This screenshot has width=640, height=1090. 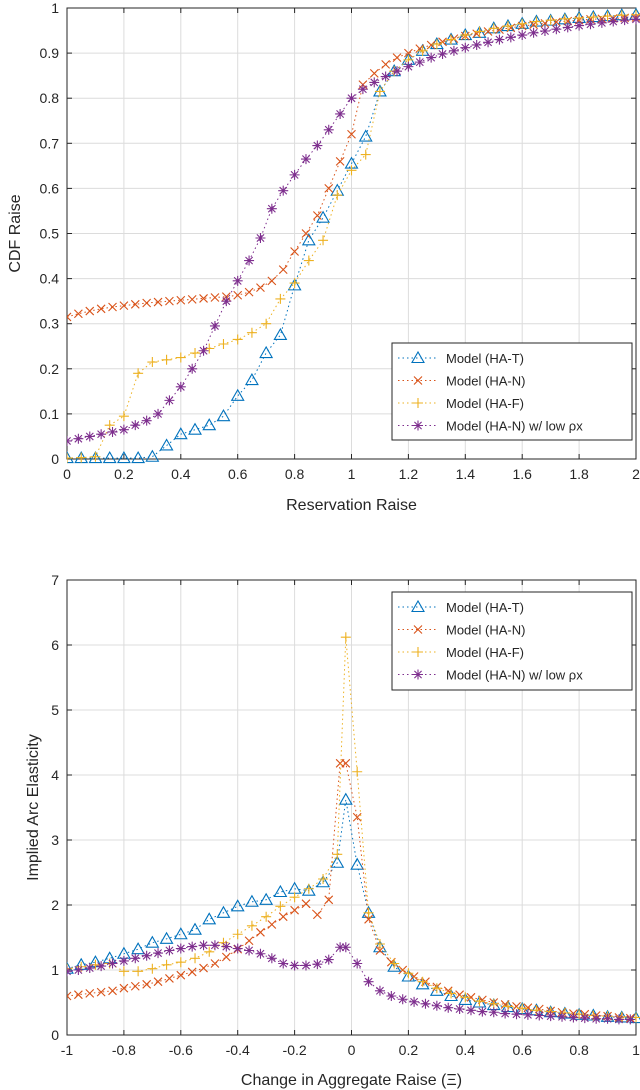 I want to click on x-tick-label: 0.2, so click(x=124, y=474).